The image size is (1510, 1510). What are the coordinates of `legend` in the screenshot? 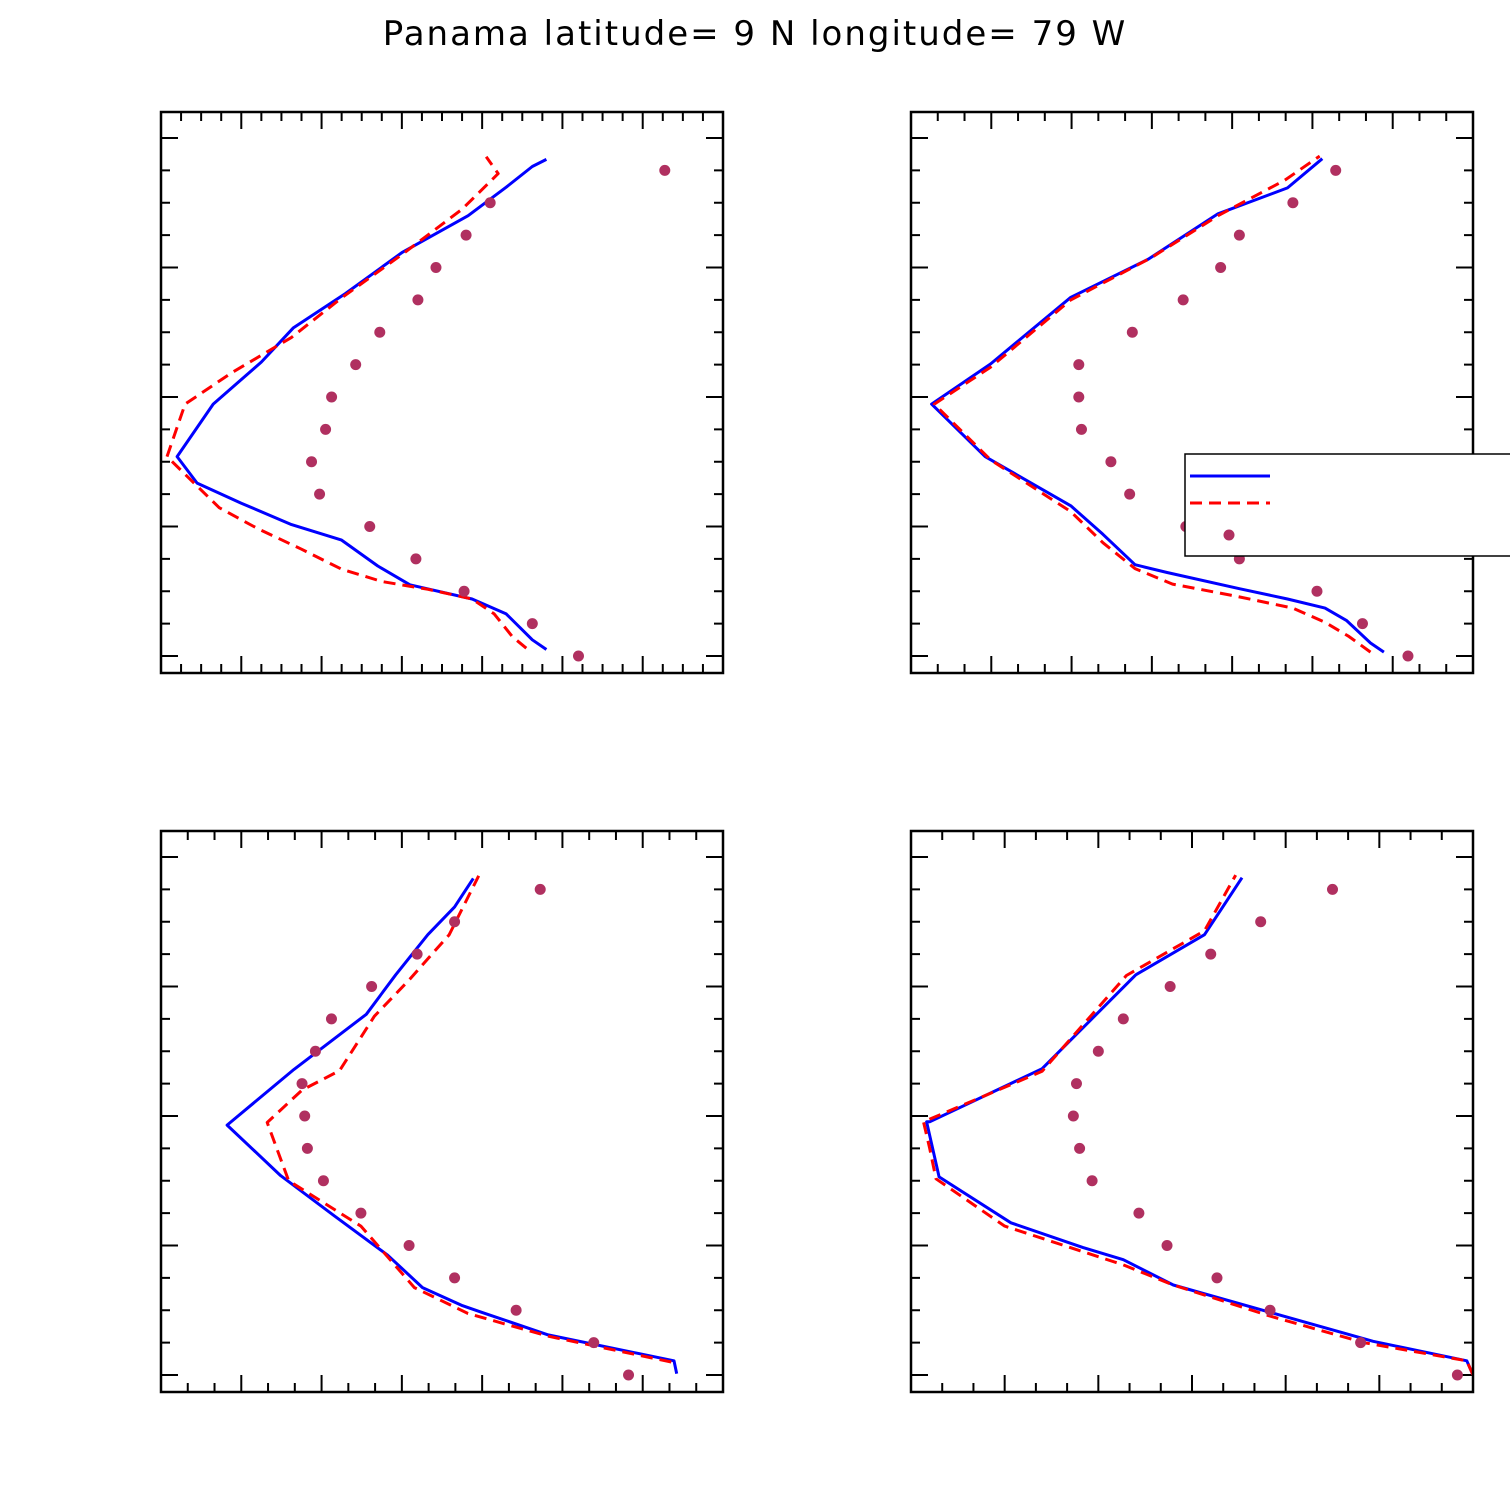 It's located at (1347, 505).